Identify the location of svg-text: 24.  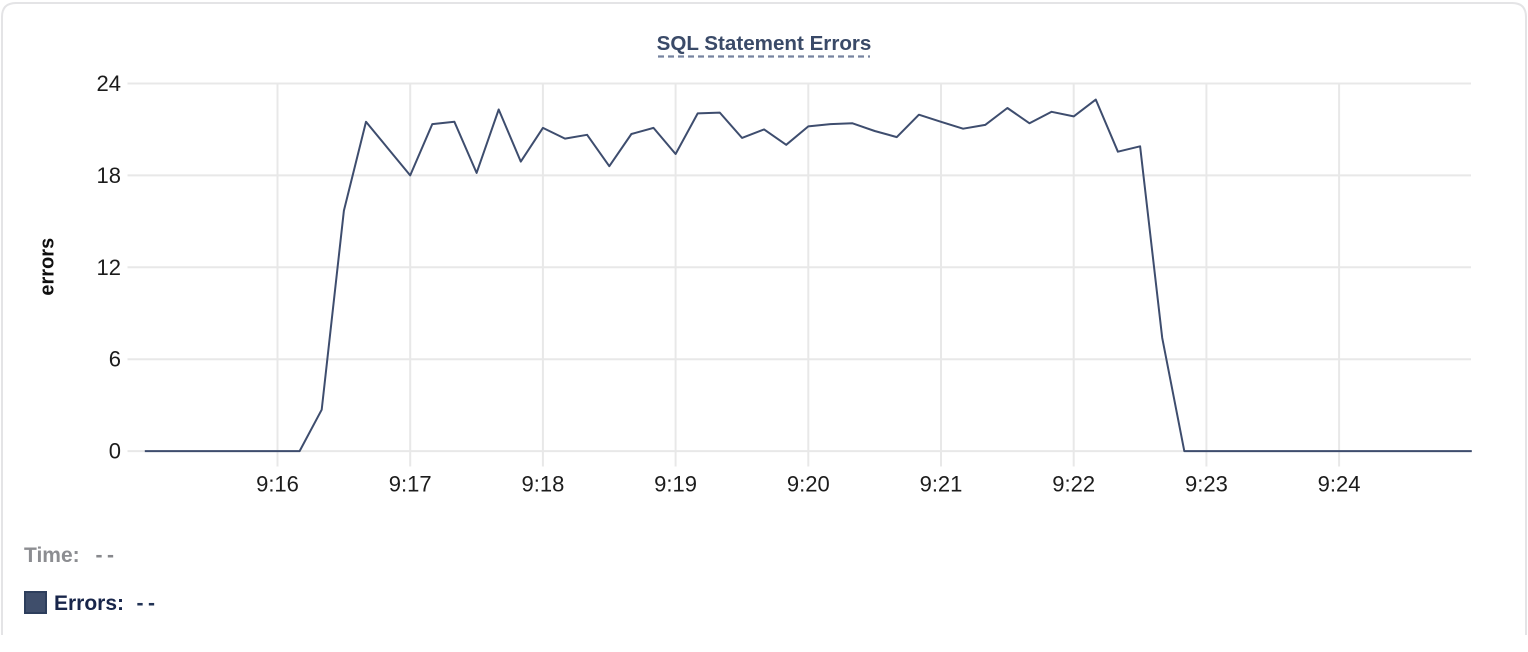
(109, 83).